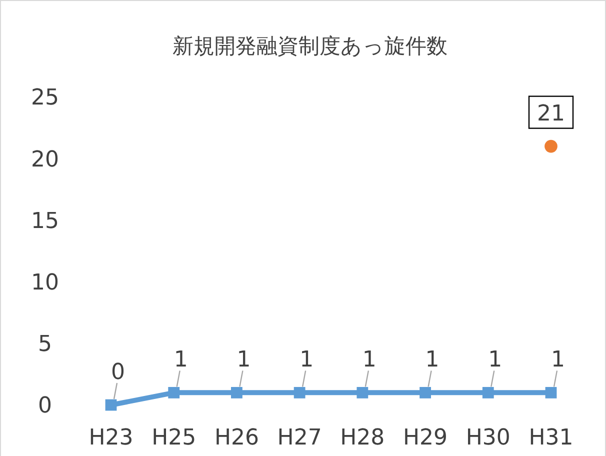 The height and width of the screenshot is (456, 606). What do you see at coordinates (45, 406) in the screenshot?
I see `y-tick-label: 0` at bounding box center [45, 406].